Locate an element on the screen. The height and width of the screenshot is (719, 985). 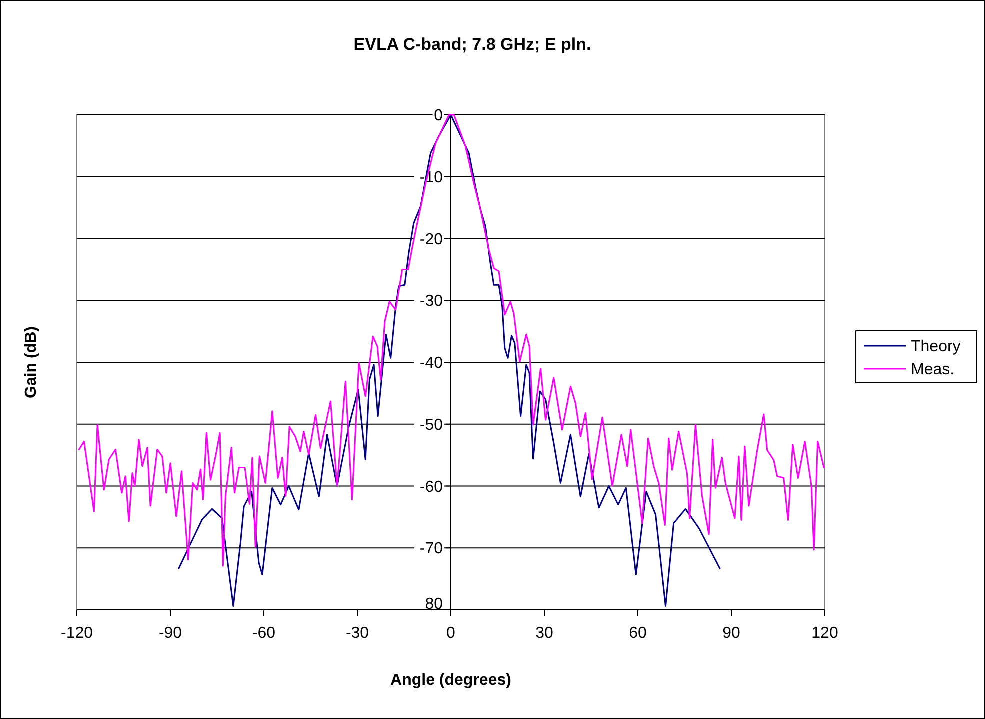
legend-label: Meas. is located at coordinates (933, 370).